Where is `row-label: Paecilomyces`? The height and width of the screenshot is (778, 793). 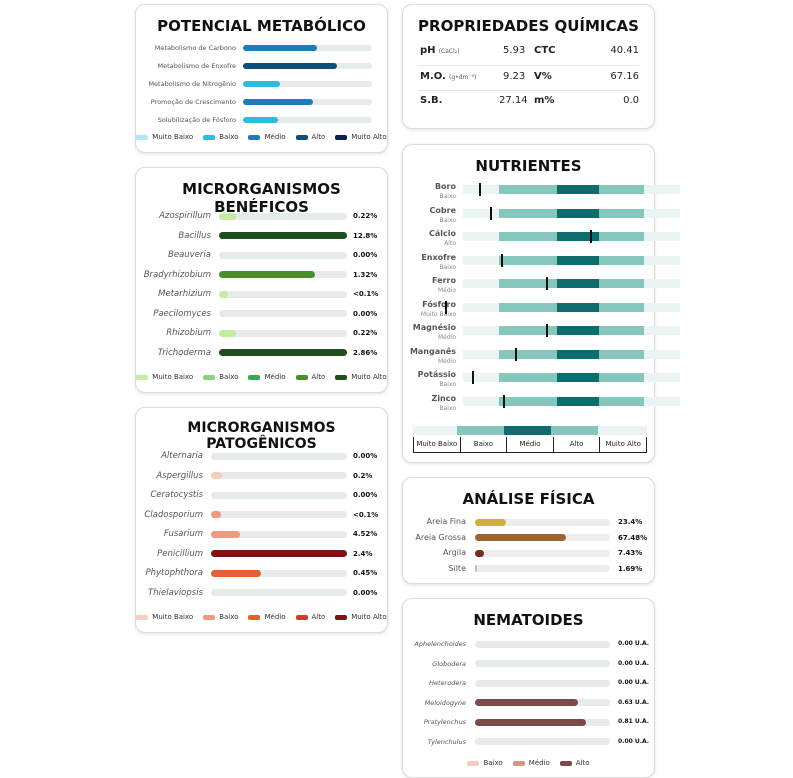
row-label: Paecilomyces is located at coordinates (182, 313).